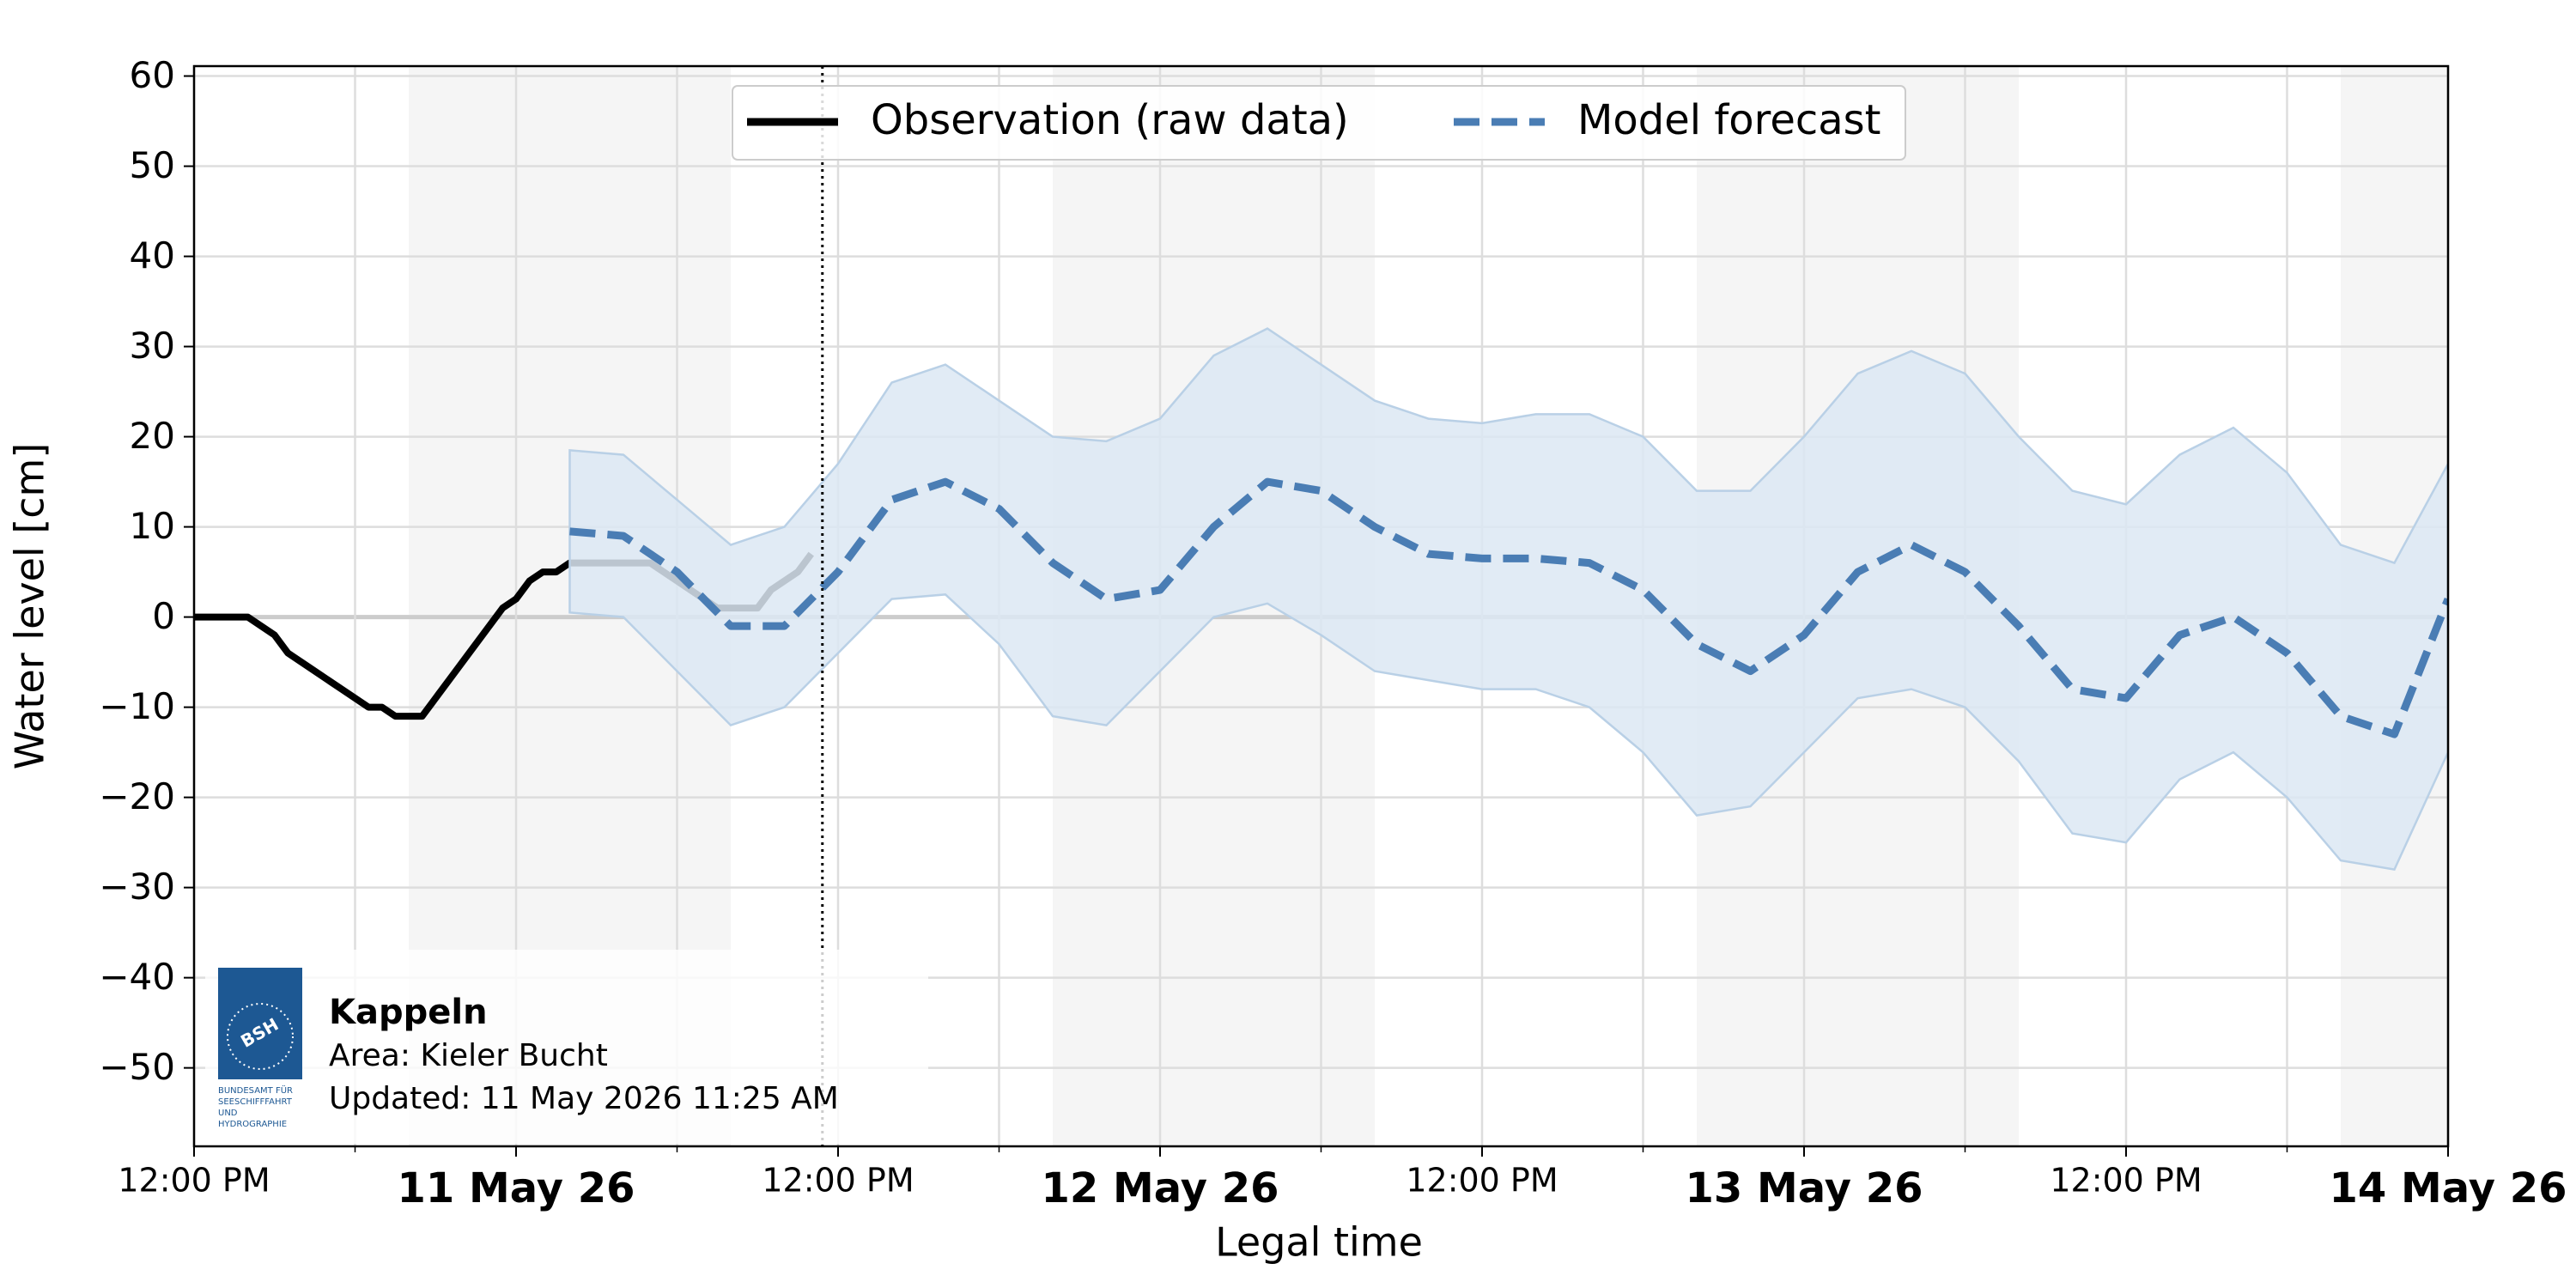  I want to click on logo-caption: SEESCHIFFFAHRT, so click(255, 1102).